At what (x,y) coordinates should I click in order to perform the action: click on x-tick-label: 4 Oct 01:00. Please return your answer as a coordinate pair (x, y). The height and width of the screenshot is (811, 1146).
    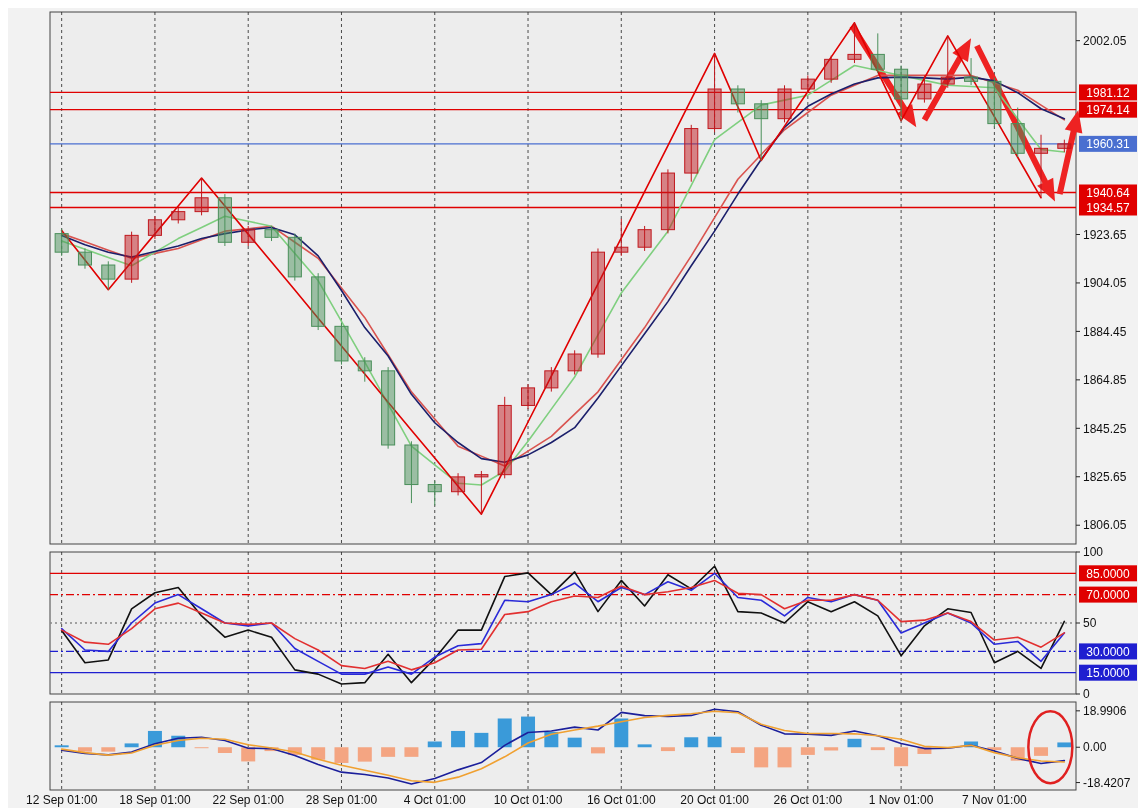
    Looking at the image, I should click on (435, 800).